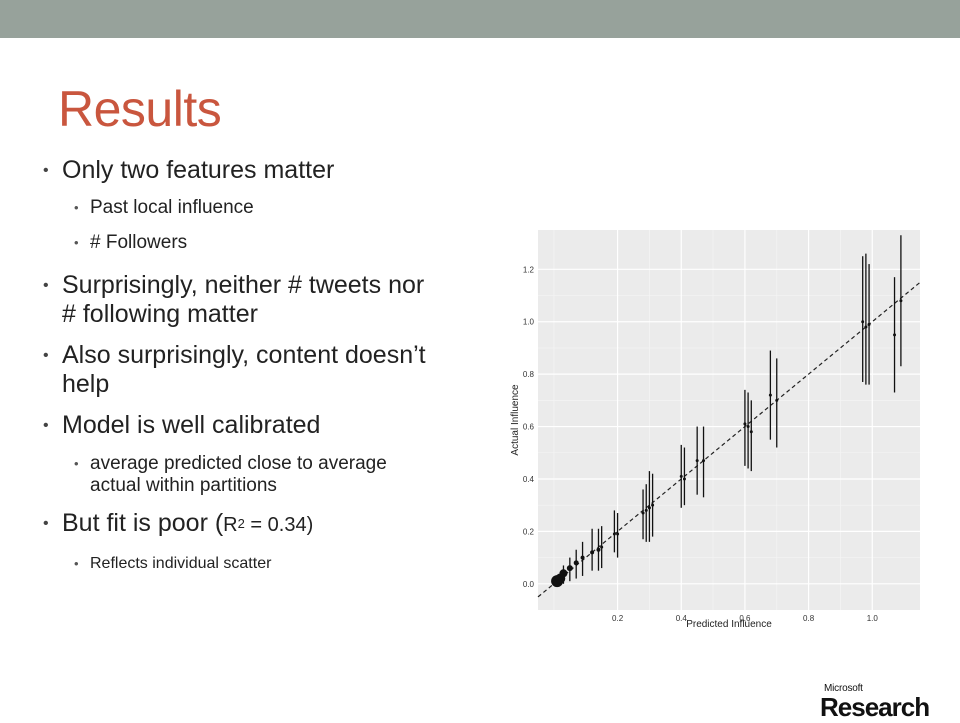 The width and height of the screenshot is (960, 723). Describe the element at coordinates (529, 374) in the screenshot. I see `y-tick-label: 0.8` at that location.